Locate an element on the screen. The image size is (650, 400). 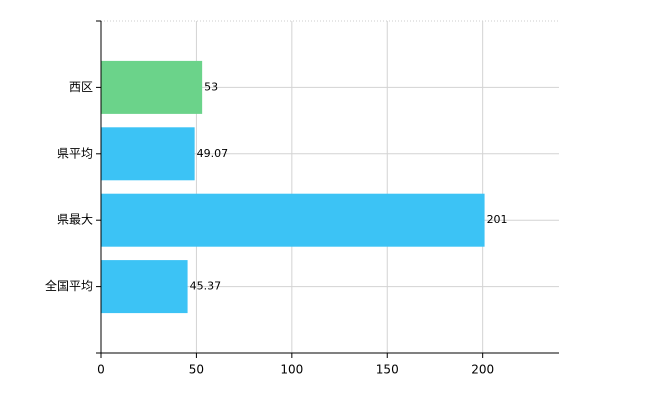
x-tick-label: 50 is located at coordinates (196, 370).